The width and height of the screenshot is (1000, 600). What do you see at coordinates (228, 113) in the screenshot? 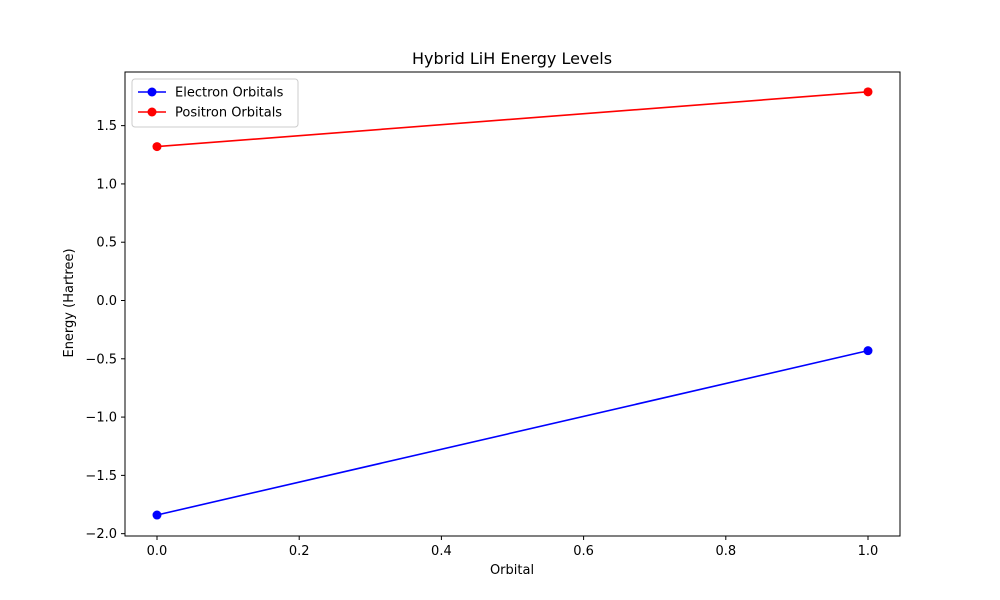
I see `legend-label-2: Positron Orbitals` at bounding box center [228, 113].